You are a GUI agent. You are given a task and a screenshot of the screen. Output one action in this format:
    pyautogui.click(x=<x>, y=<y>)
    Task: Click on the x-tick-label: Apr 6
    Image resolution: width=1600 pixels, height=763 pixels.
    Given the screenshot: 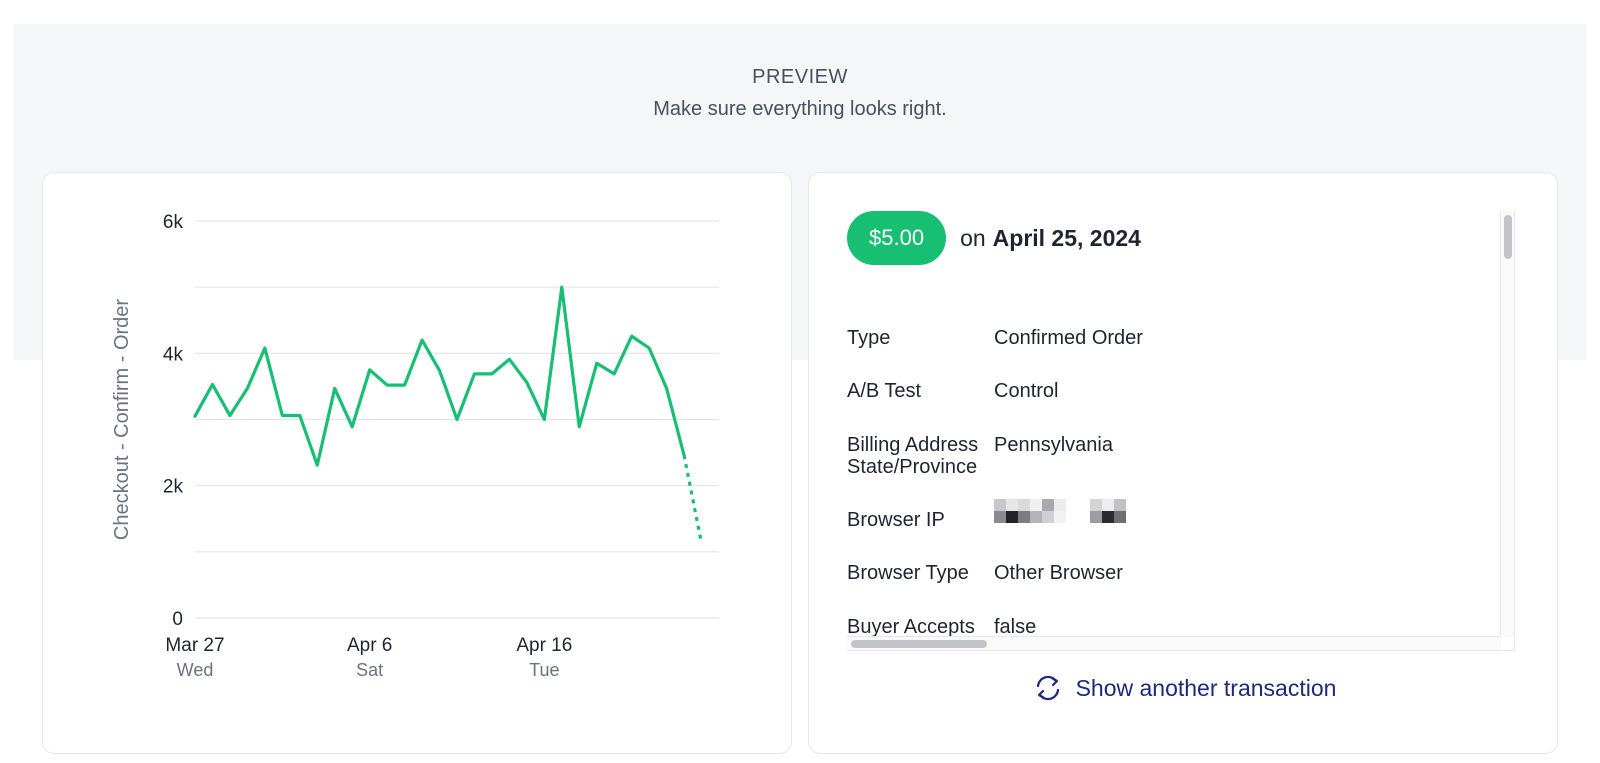 What is the action you would take?
    pyautogui.click(x=369, y=645)
    